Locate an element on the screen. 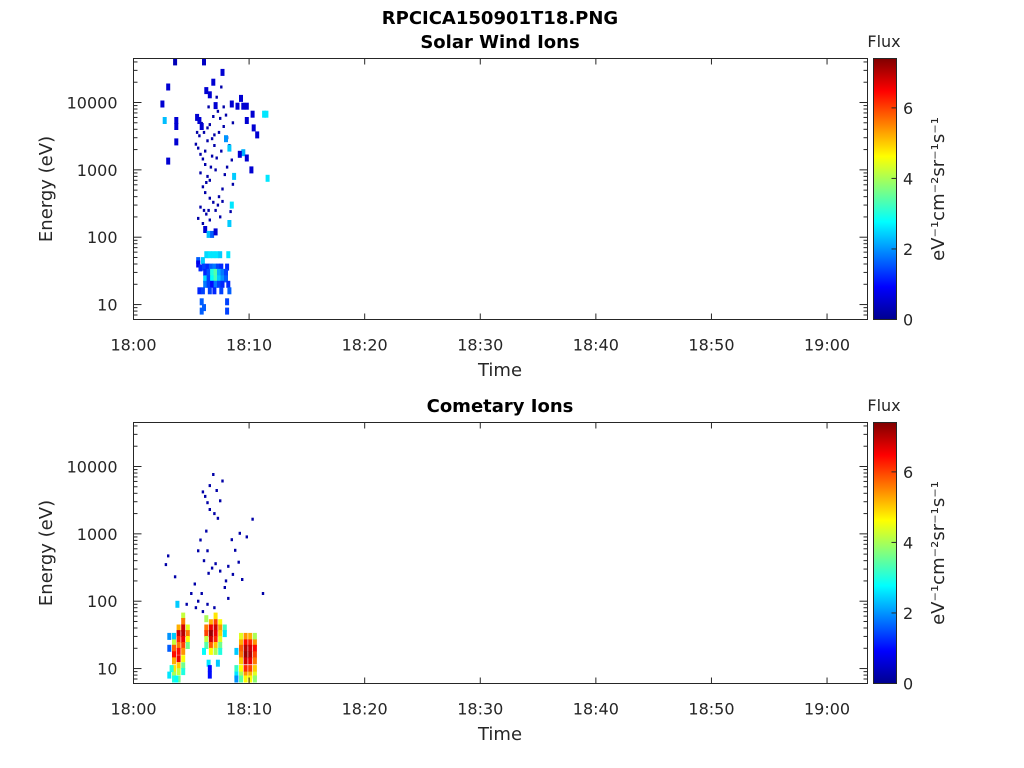 This screenshot has width=1024, height=768. colorbar-title-cometary: Flux is located at coordinates (883, 405).